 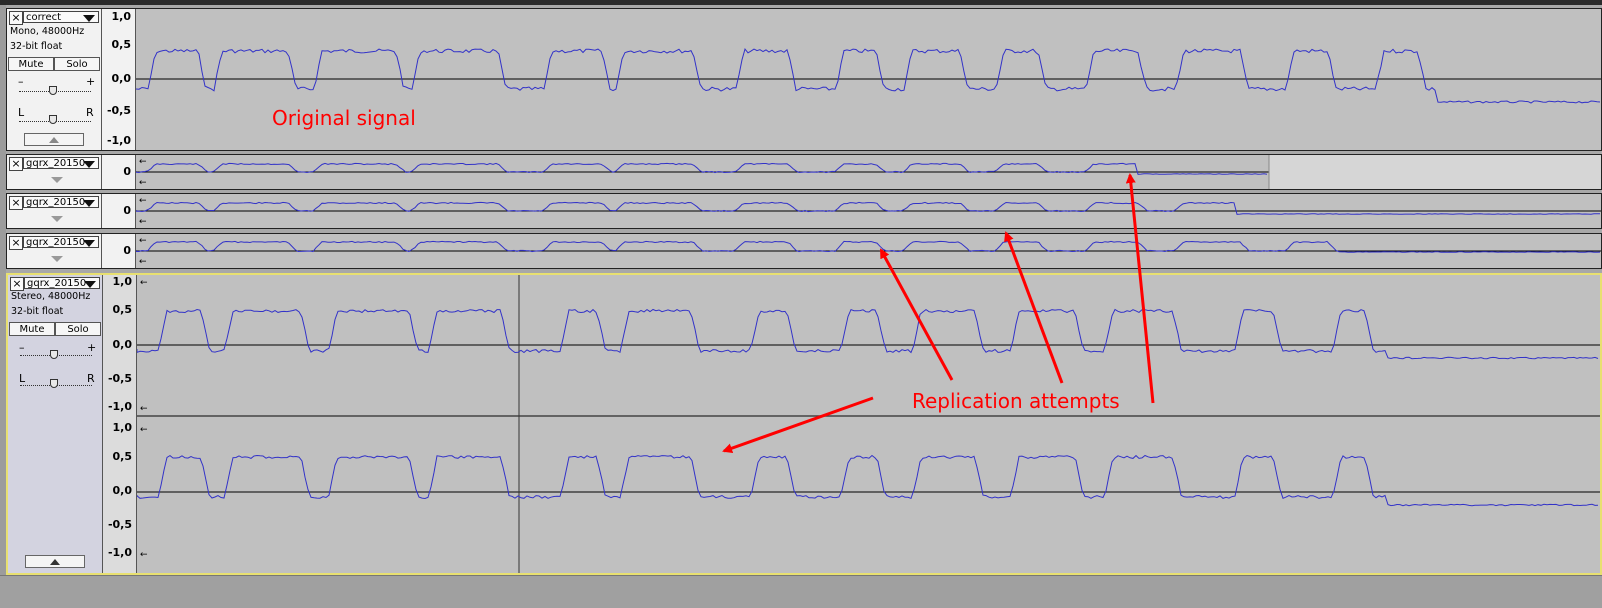 I want to click on track-sample-format: 32-bit float, so click(x=36, y=46).